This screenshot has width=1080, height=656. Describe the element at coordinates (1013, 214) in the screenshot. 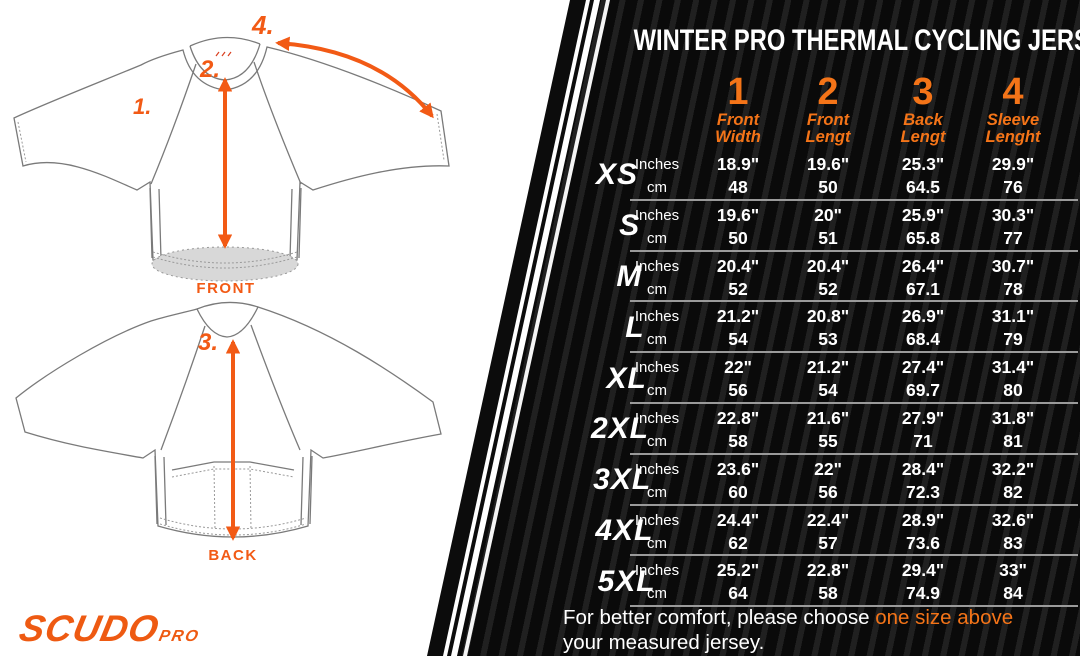

I see `value-inches: 30.3"` at that location.